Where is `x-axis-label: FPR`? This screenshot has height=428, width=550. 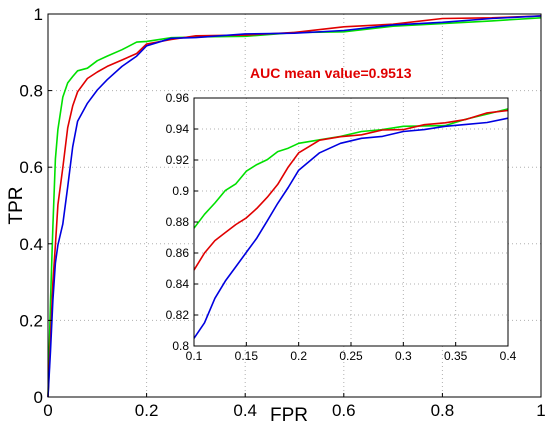 x-axis-label: FPR is located at coordinates (289, 415).